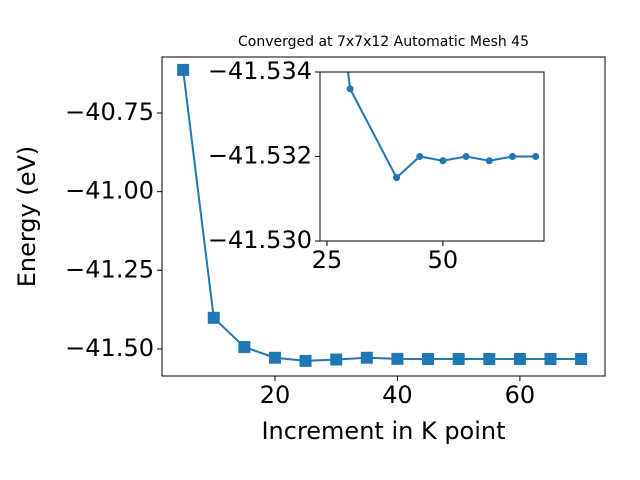 The width and height of the screenshot is (640, 480). I want to click on x-tick-label: 60, so click(520, 395).